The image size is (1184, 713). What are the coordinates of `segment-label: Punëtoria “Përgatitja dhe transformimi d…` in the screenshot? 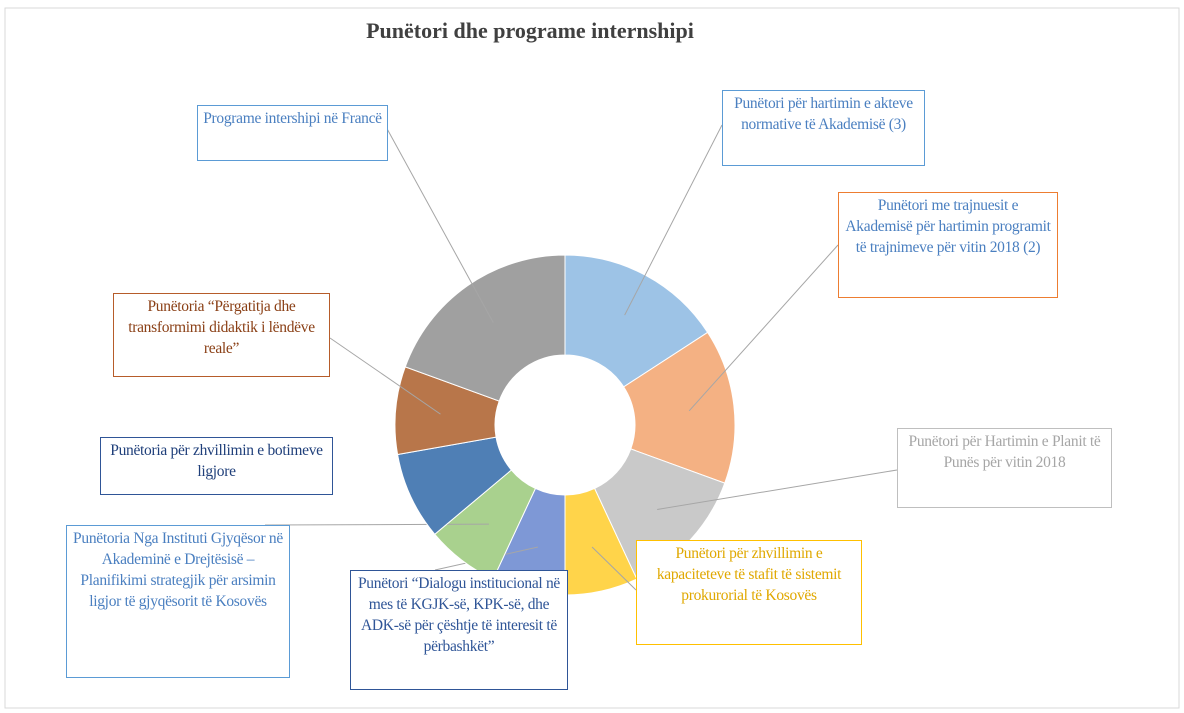 It's located at (221, 335).